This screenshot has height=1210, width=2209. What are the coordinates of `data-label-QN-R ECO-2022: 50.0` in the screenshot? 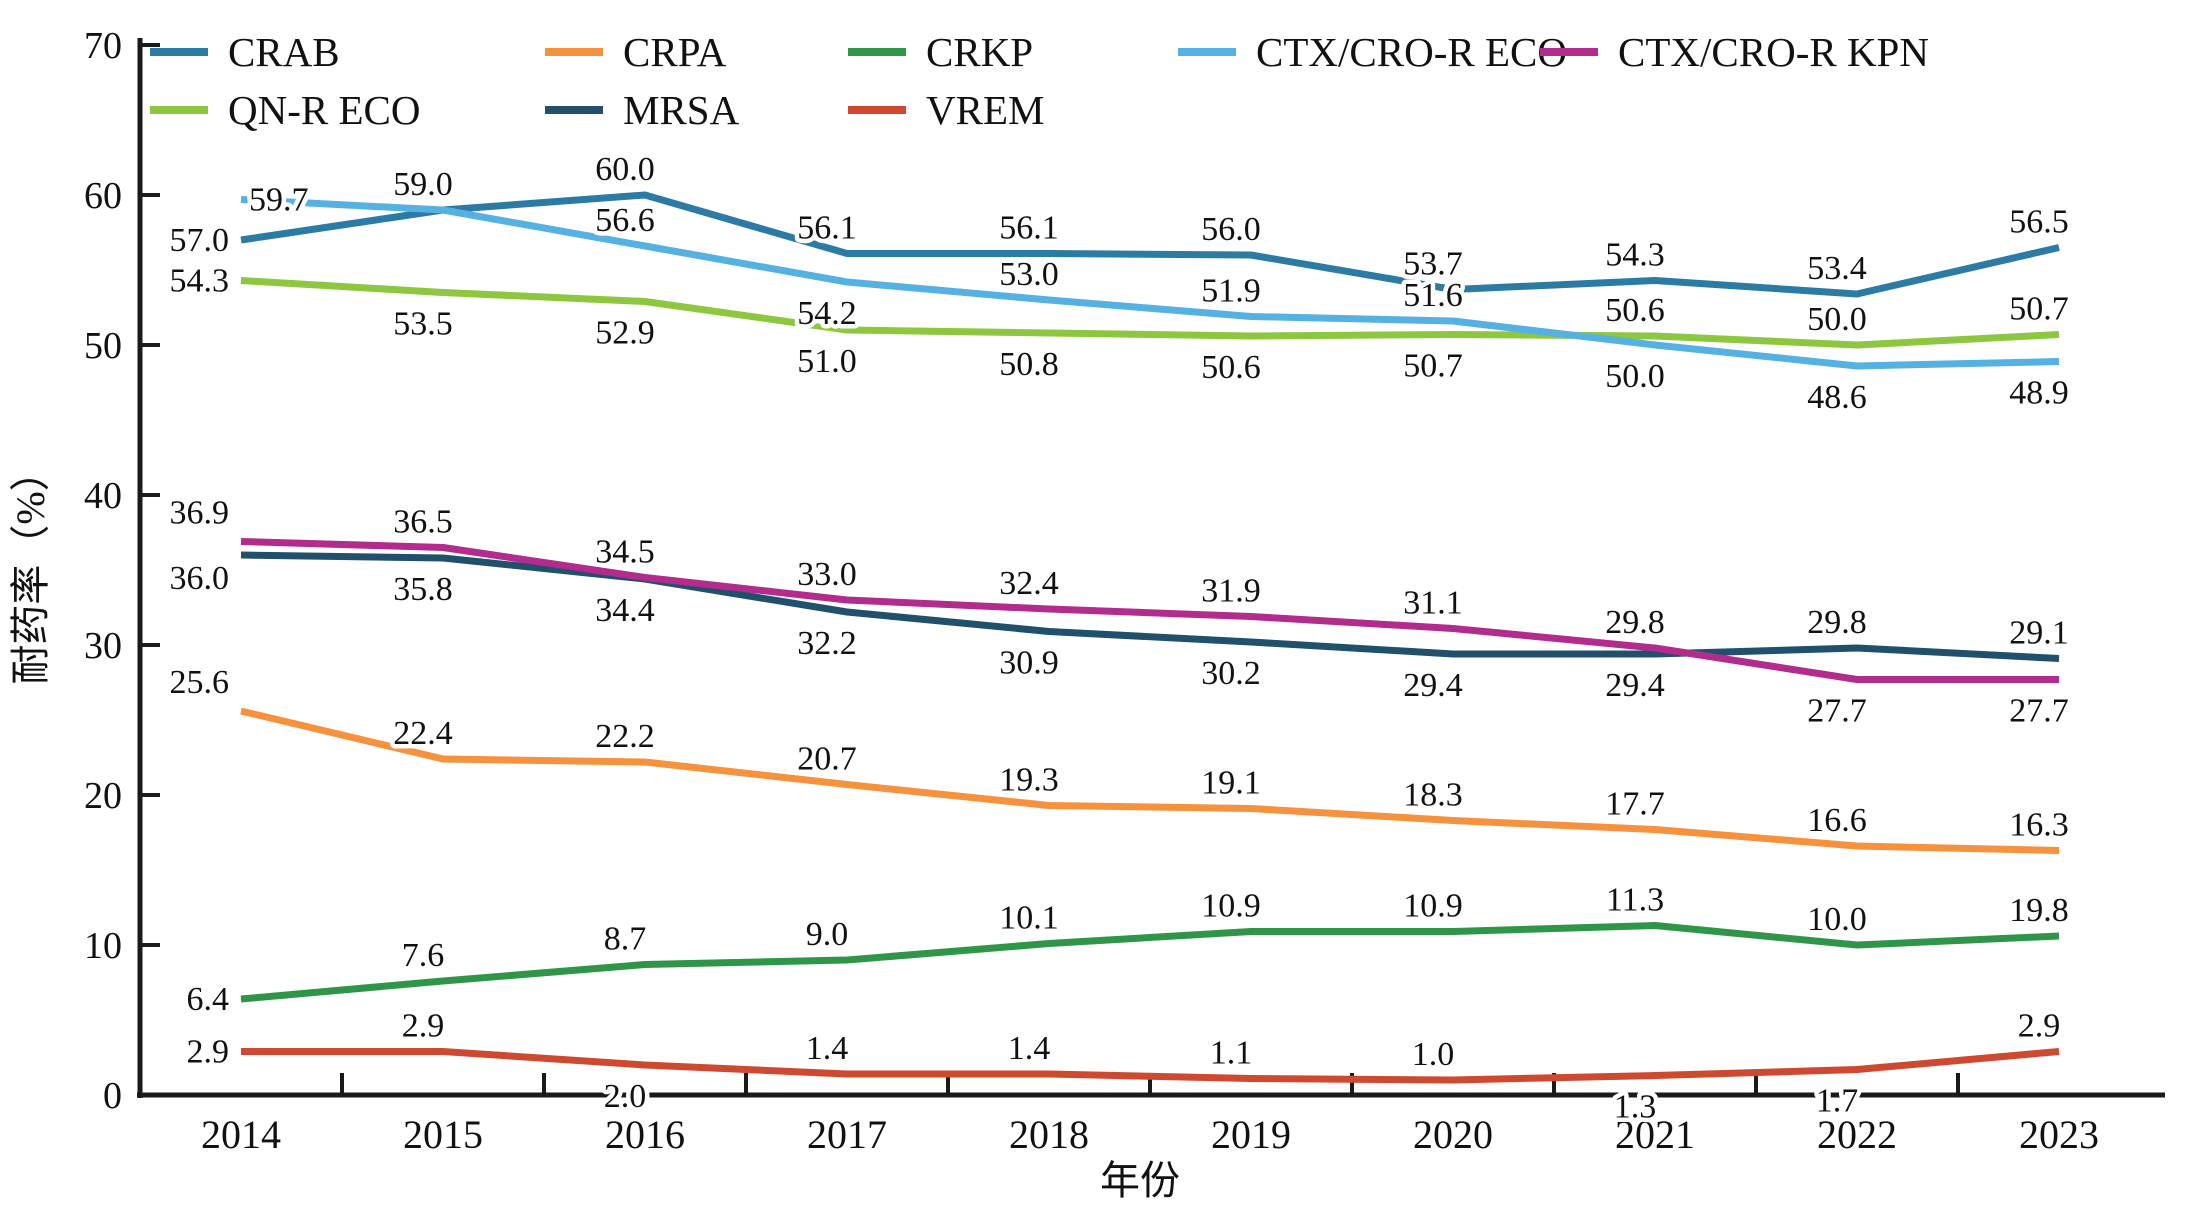 It's located at (1837, 319).